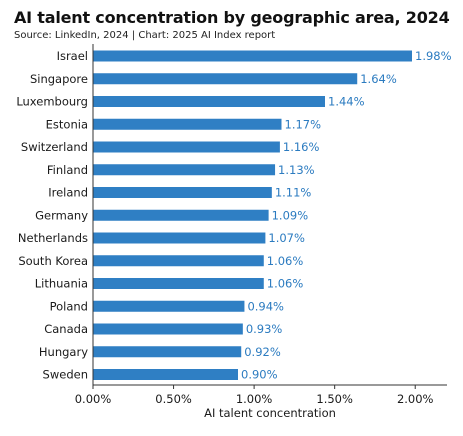  I want to click on category-label: Hungary, so click(63, 352).